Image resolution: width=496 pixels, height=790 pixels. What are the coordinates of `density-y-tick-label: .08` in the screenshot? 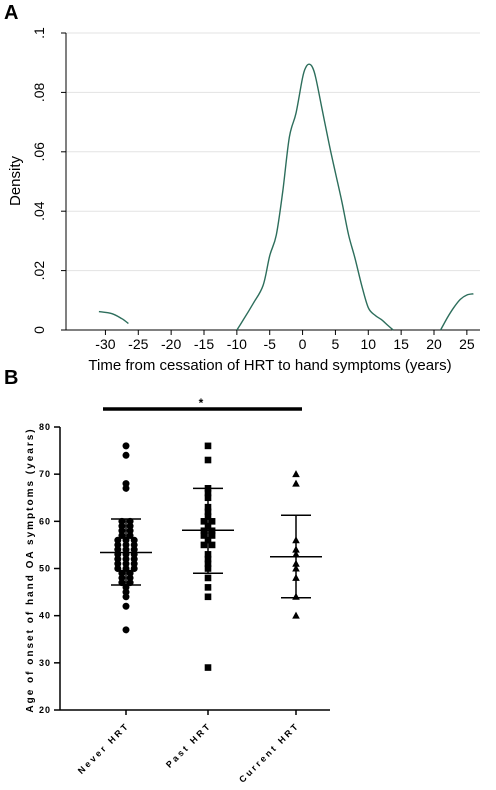 It's located at (39, 92).